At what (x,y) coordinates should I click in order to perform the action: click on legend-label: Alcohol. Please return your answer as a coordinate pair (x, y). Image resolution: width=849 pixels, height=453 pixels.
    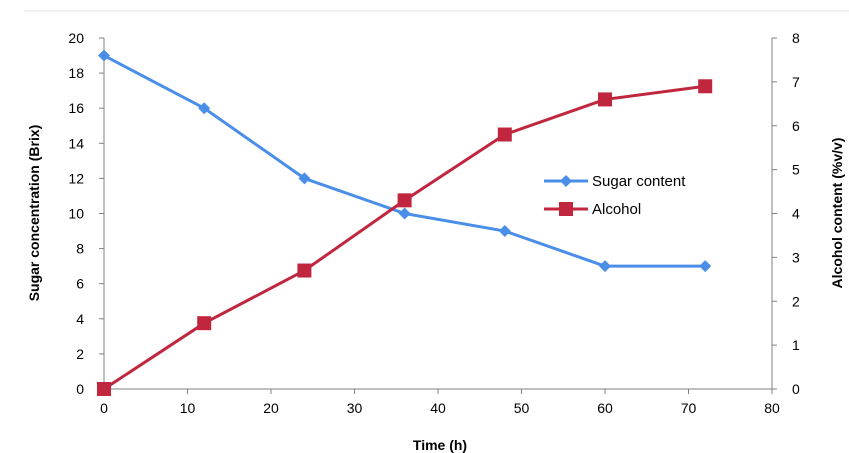
    Looking at the image, I should click on (616, 209).